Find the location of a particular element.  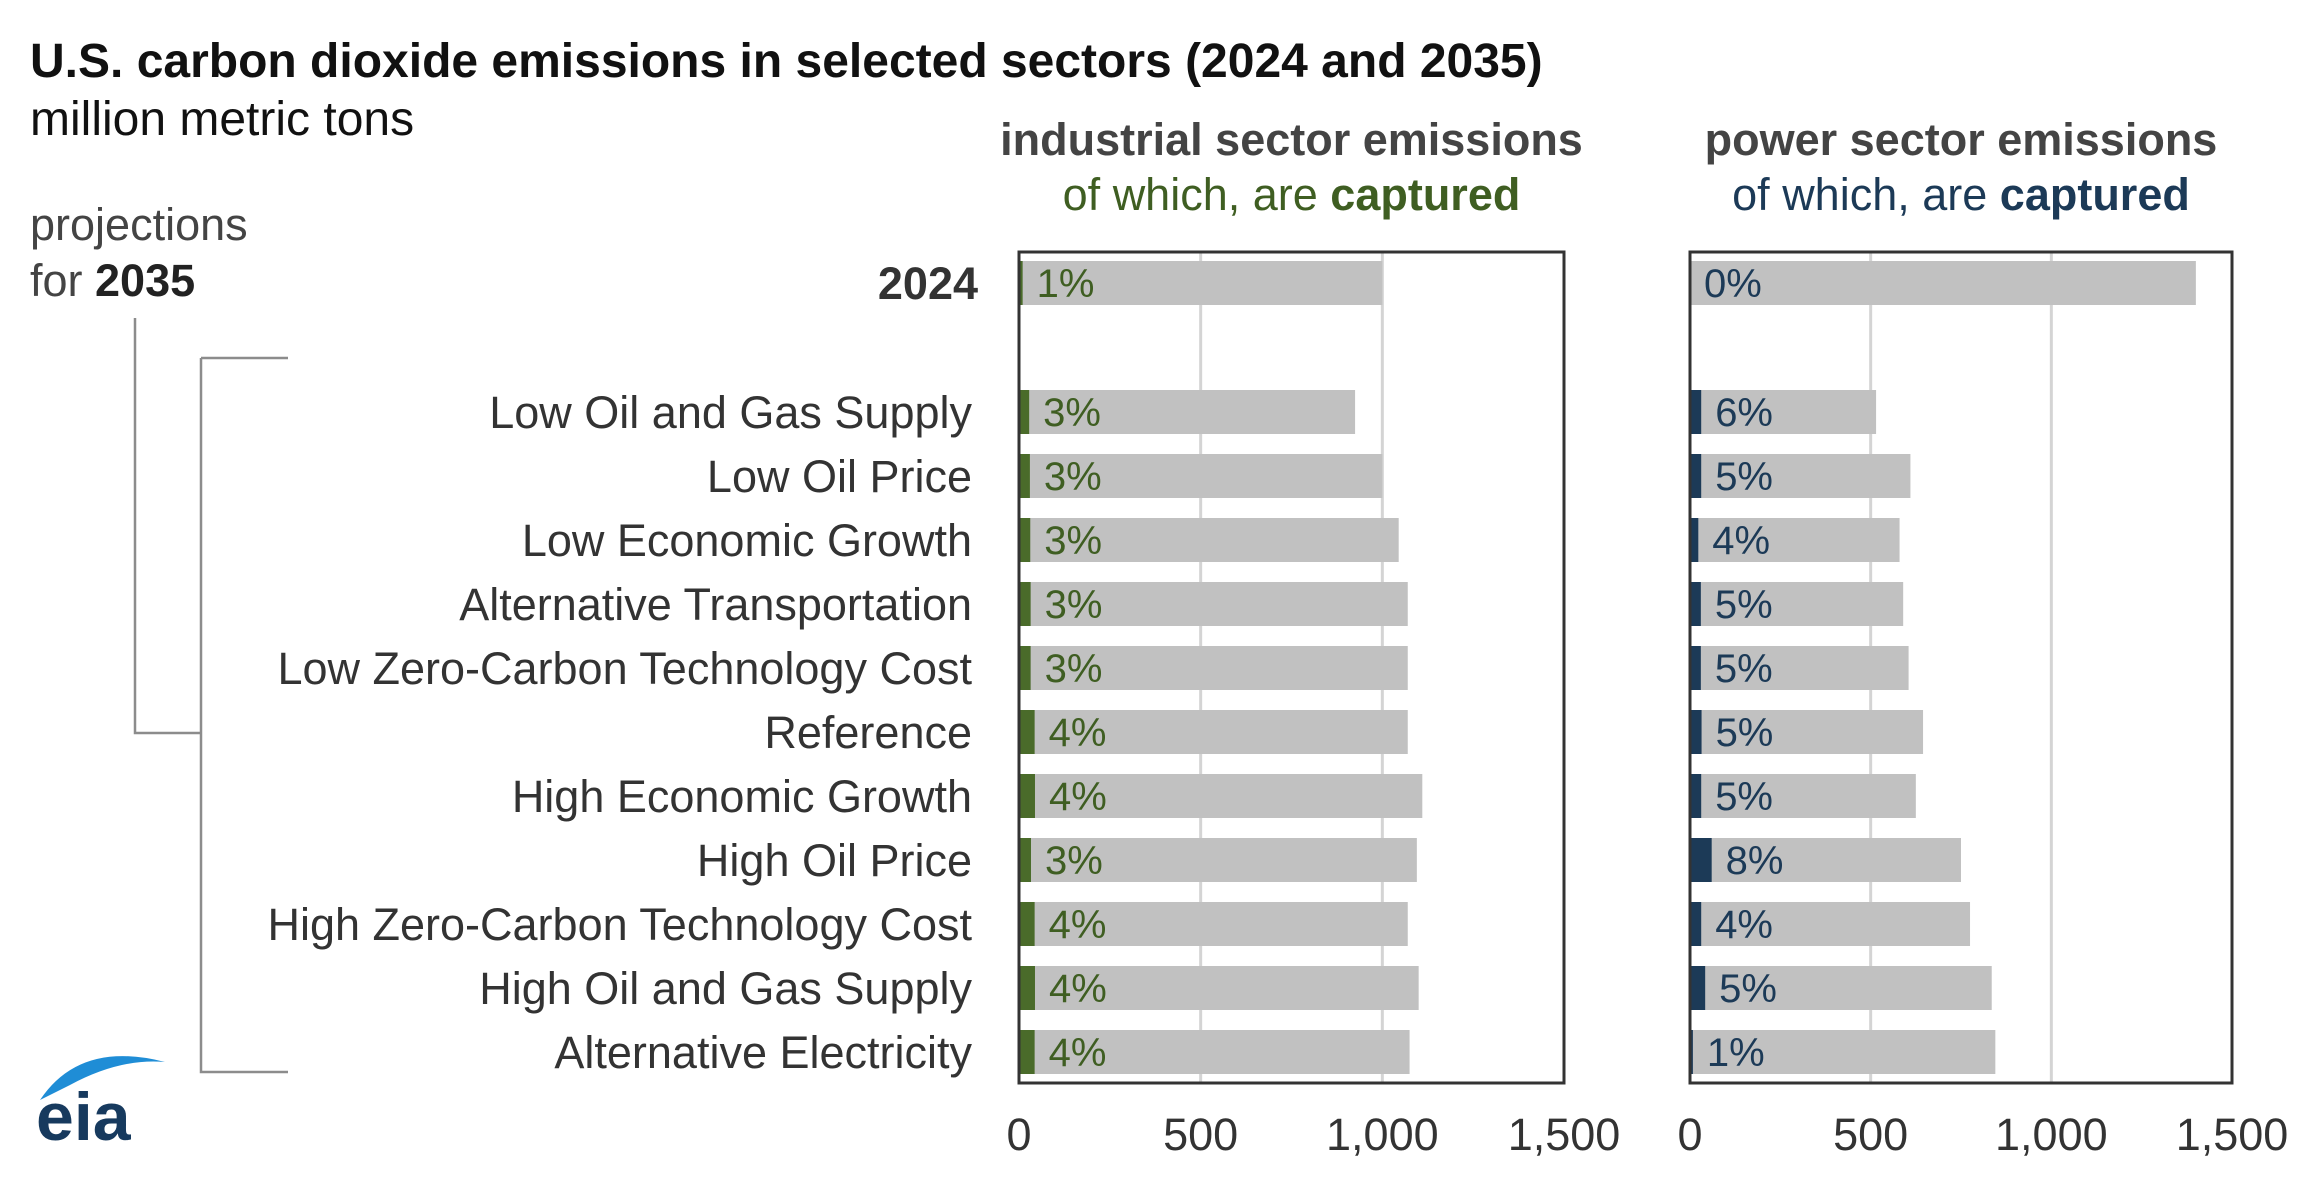

power-captured-bar-low-zero-carbon-technology-cost is located at coordinates (1695, 668).